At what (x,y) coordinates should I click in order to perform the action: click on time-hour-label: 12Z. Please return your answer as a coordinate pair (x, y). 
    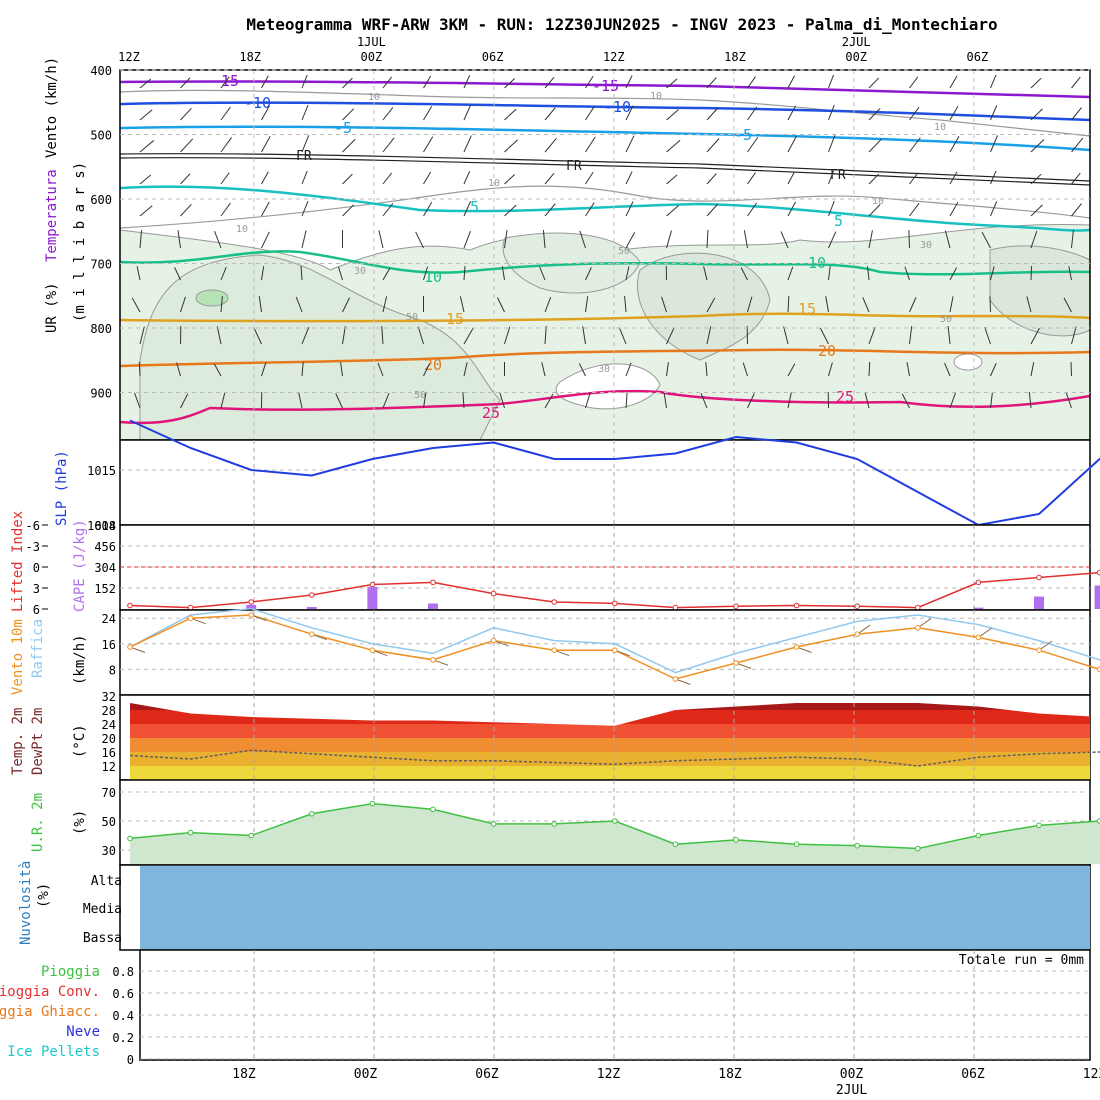
    Looking at the image, I should click on (1091, 1074).